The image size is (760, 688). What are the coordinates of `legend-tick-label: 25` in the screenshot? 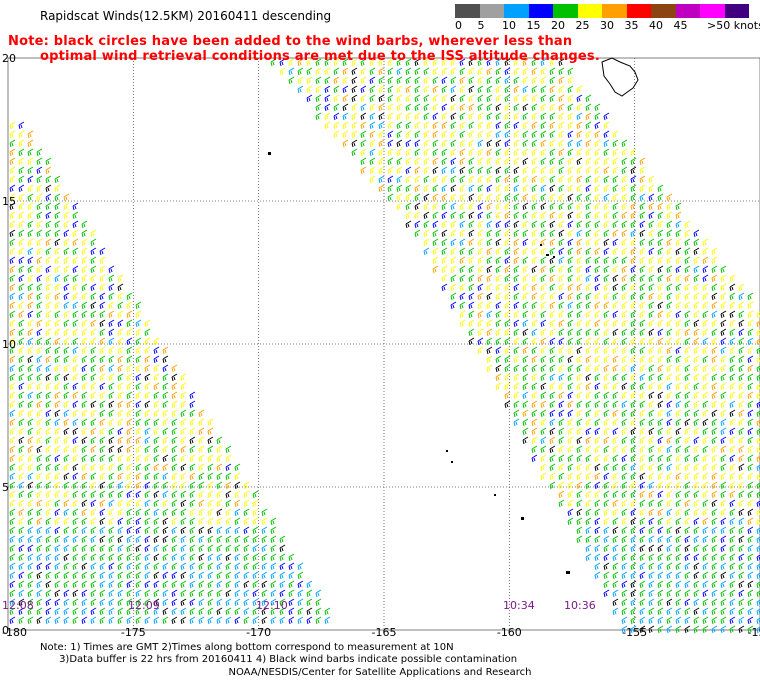 It's located at (582, 25).